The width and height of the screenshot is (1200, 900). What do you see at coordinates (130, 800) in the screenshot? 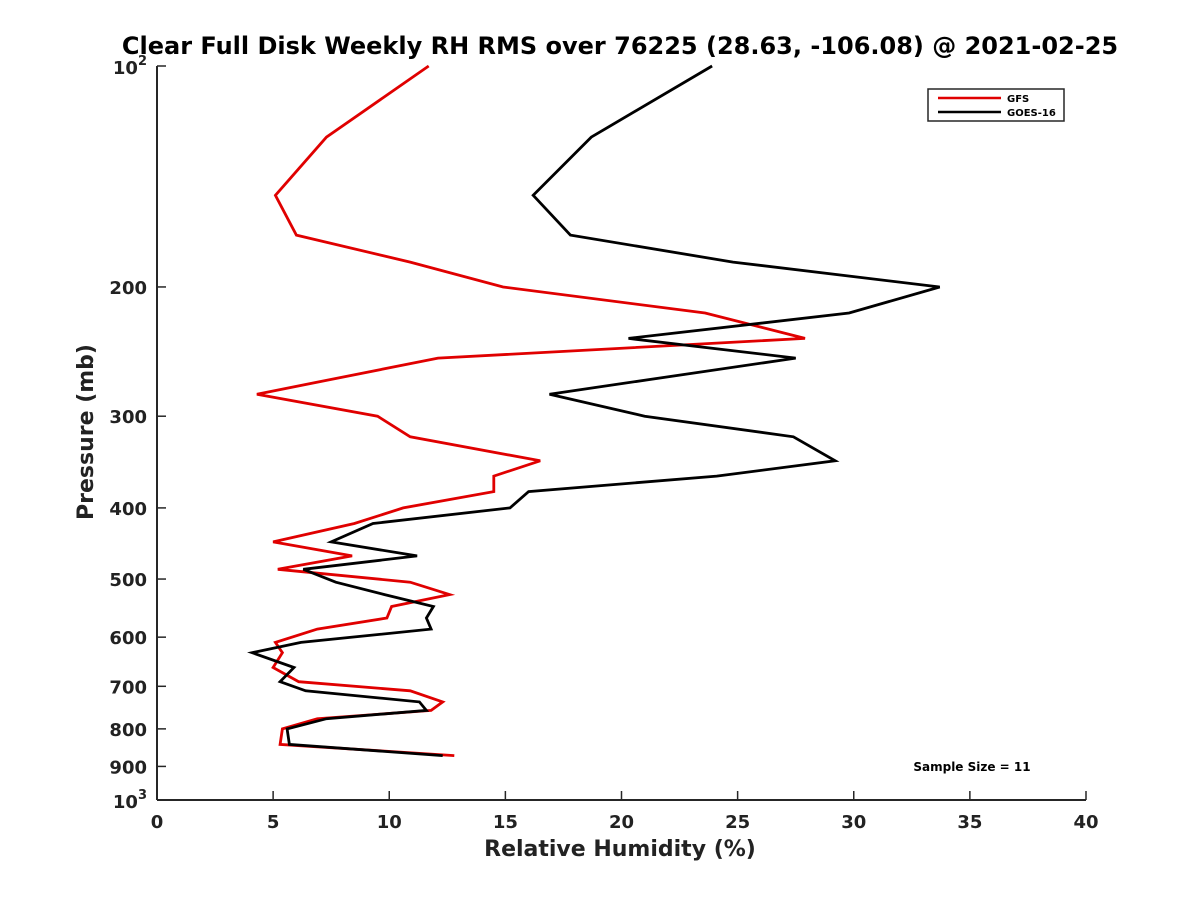
I see `y-tick-label: 10³` at bounding box center [130, 800].